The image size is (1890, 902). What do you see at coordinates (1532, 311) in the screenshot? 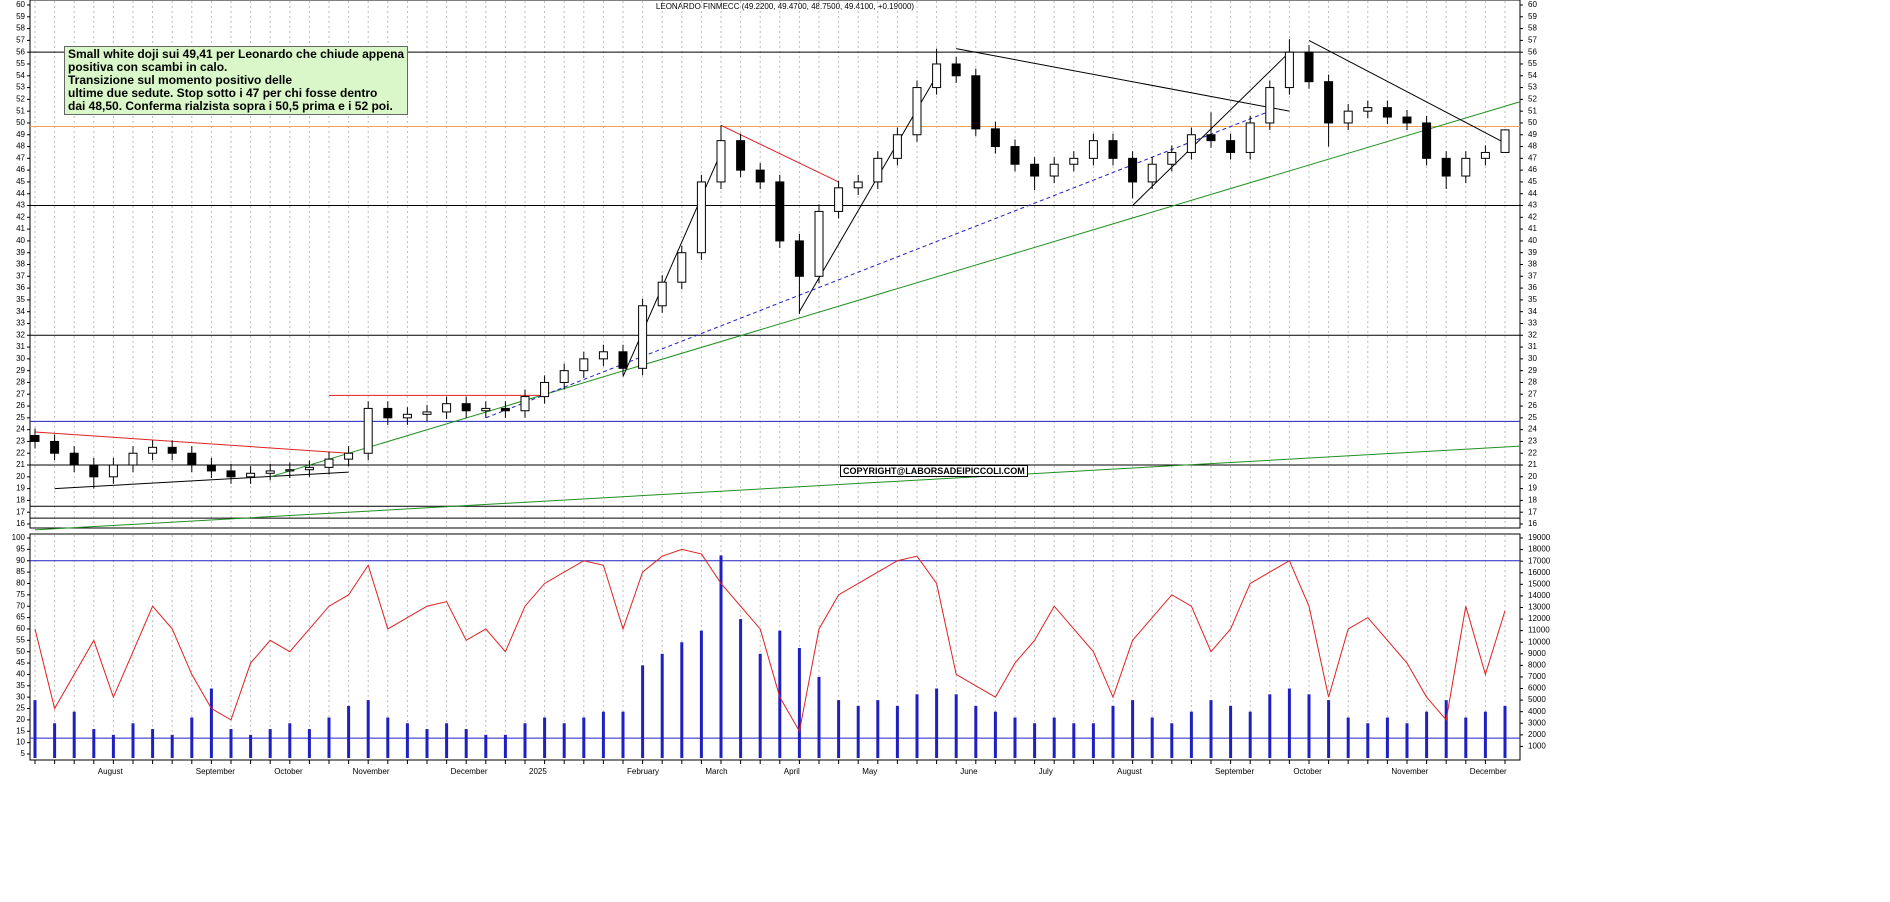
I see `y-tick-label: 34` at bounding box center [1532, 311].